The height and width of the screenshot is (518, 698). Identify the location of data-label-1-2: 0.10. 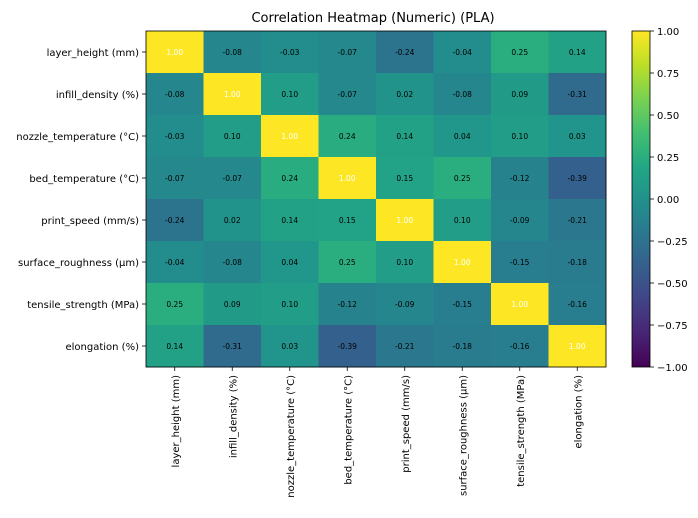
(289, 94).